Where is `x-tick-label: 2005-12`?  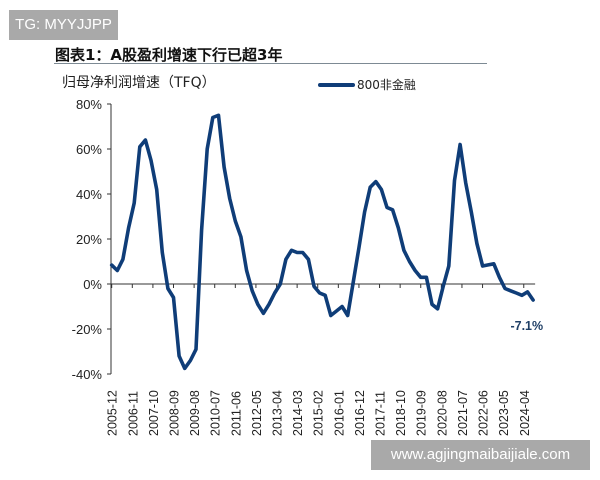
x-tick-label: 2005-12 is located at coordinates (113, 413).